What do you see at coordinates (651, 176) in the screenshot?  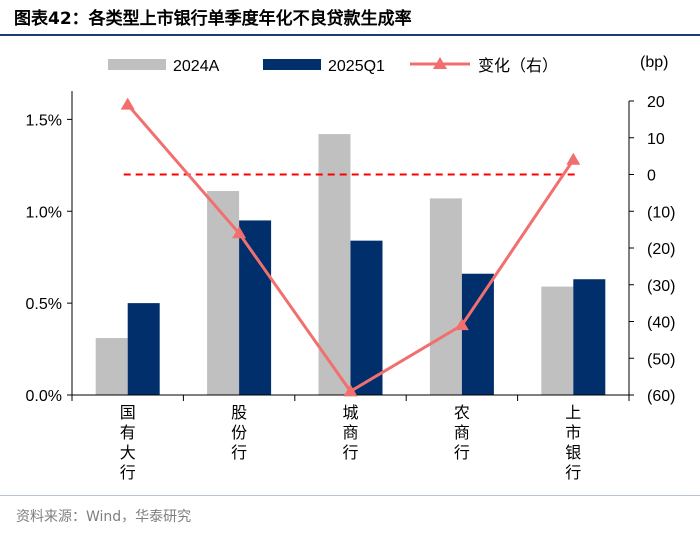 I see `right-axis-tick-label: 0` at bounding box center [651, 176].